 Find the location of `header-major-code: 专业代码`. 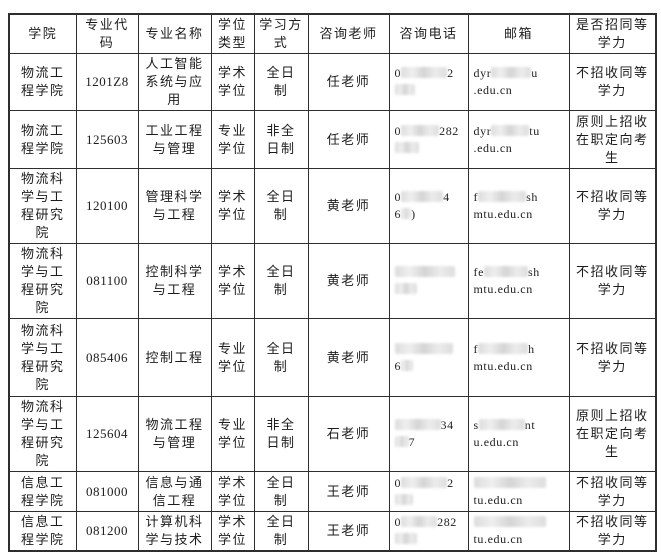

header-major-code: 专业代码 is located at coordinates (107, 33).